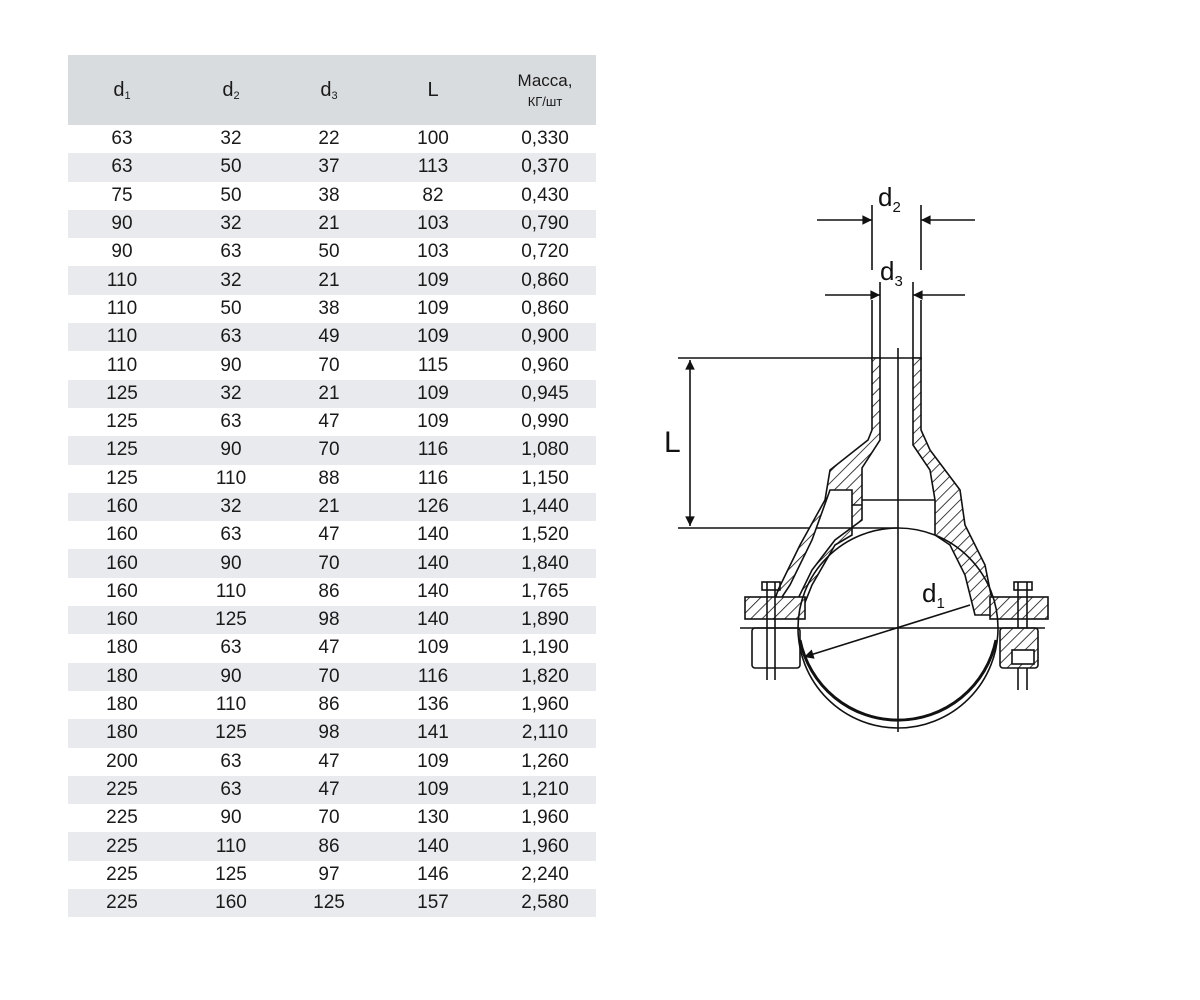 This screenshot has height=1000, width=1200. What do you see at coordinates (824, 486) in the screenshot?
I see `branch-wall-left` at bounding box center [824, 486].